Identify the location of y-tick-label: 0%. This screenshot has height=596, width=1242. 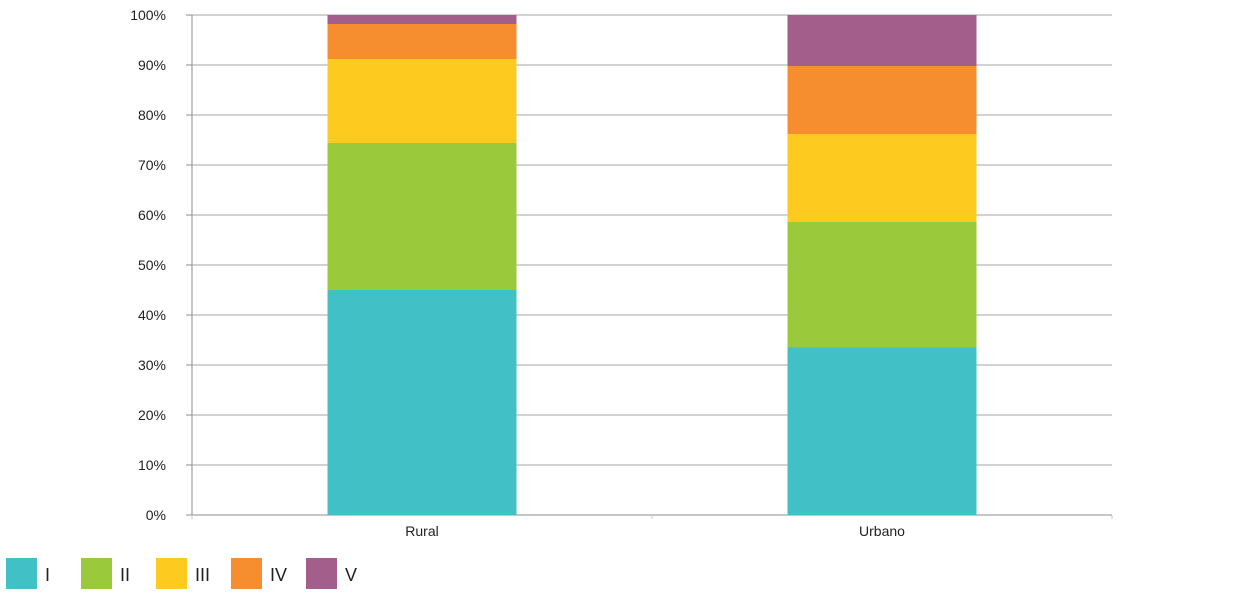
(156, 515).